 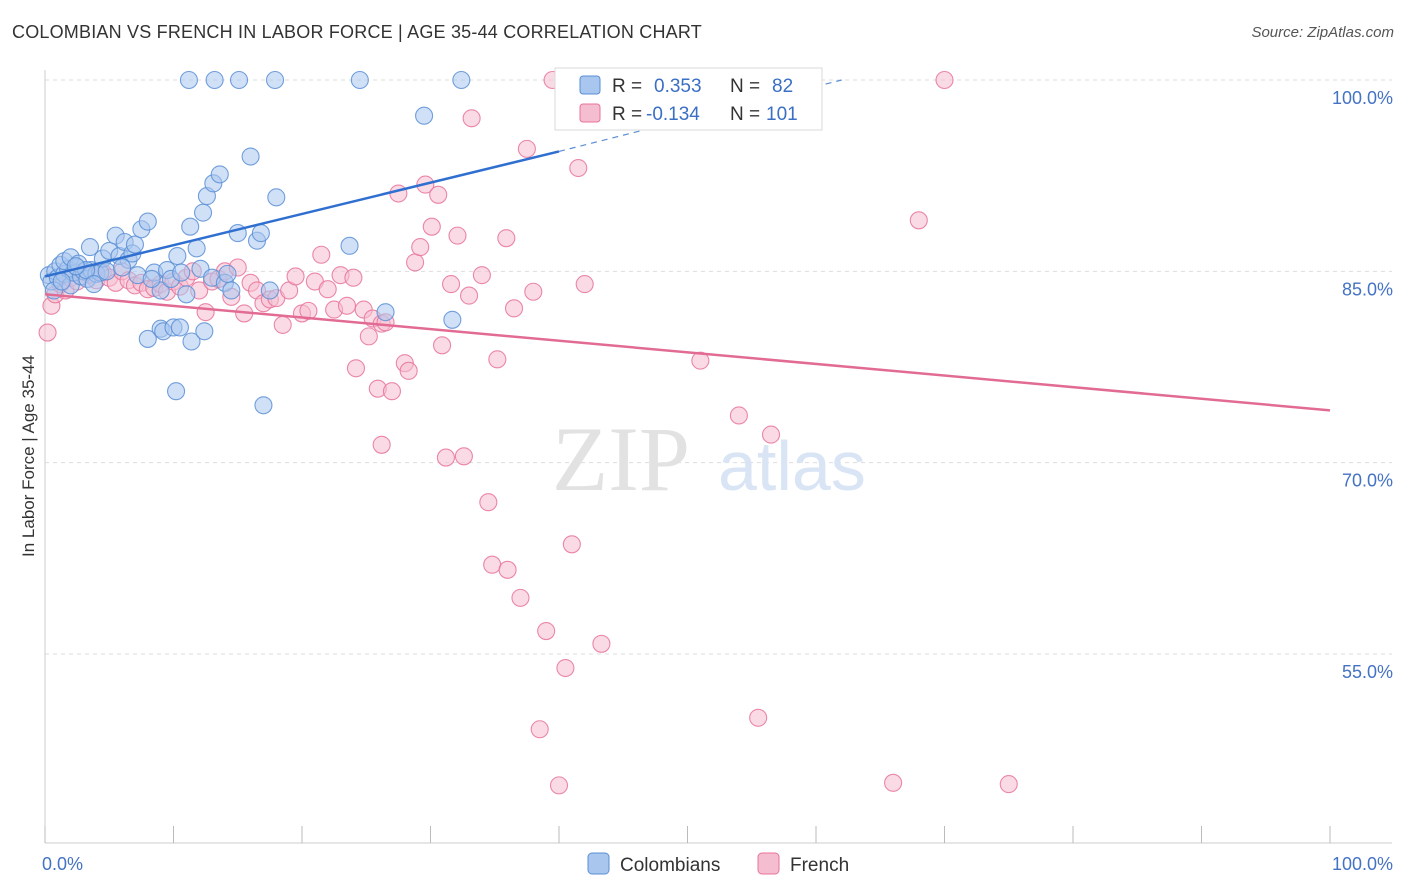 I want to click on bottom-legend-swatch-french, so click(x=768, y=863).